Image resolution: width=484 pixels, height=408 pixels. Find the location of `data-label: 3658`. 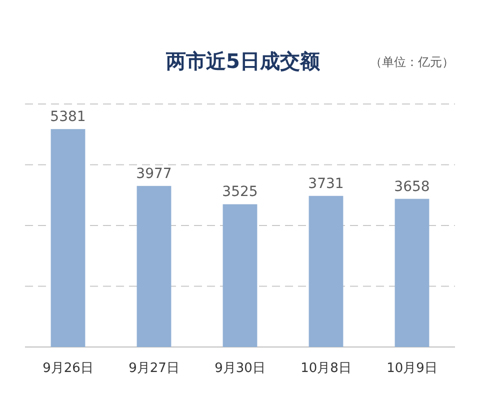

data-label: 3658 is located at coordinates (412, 186).